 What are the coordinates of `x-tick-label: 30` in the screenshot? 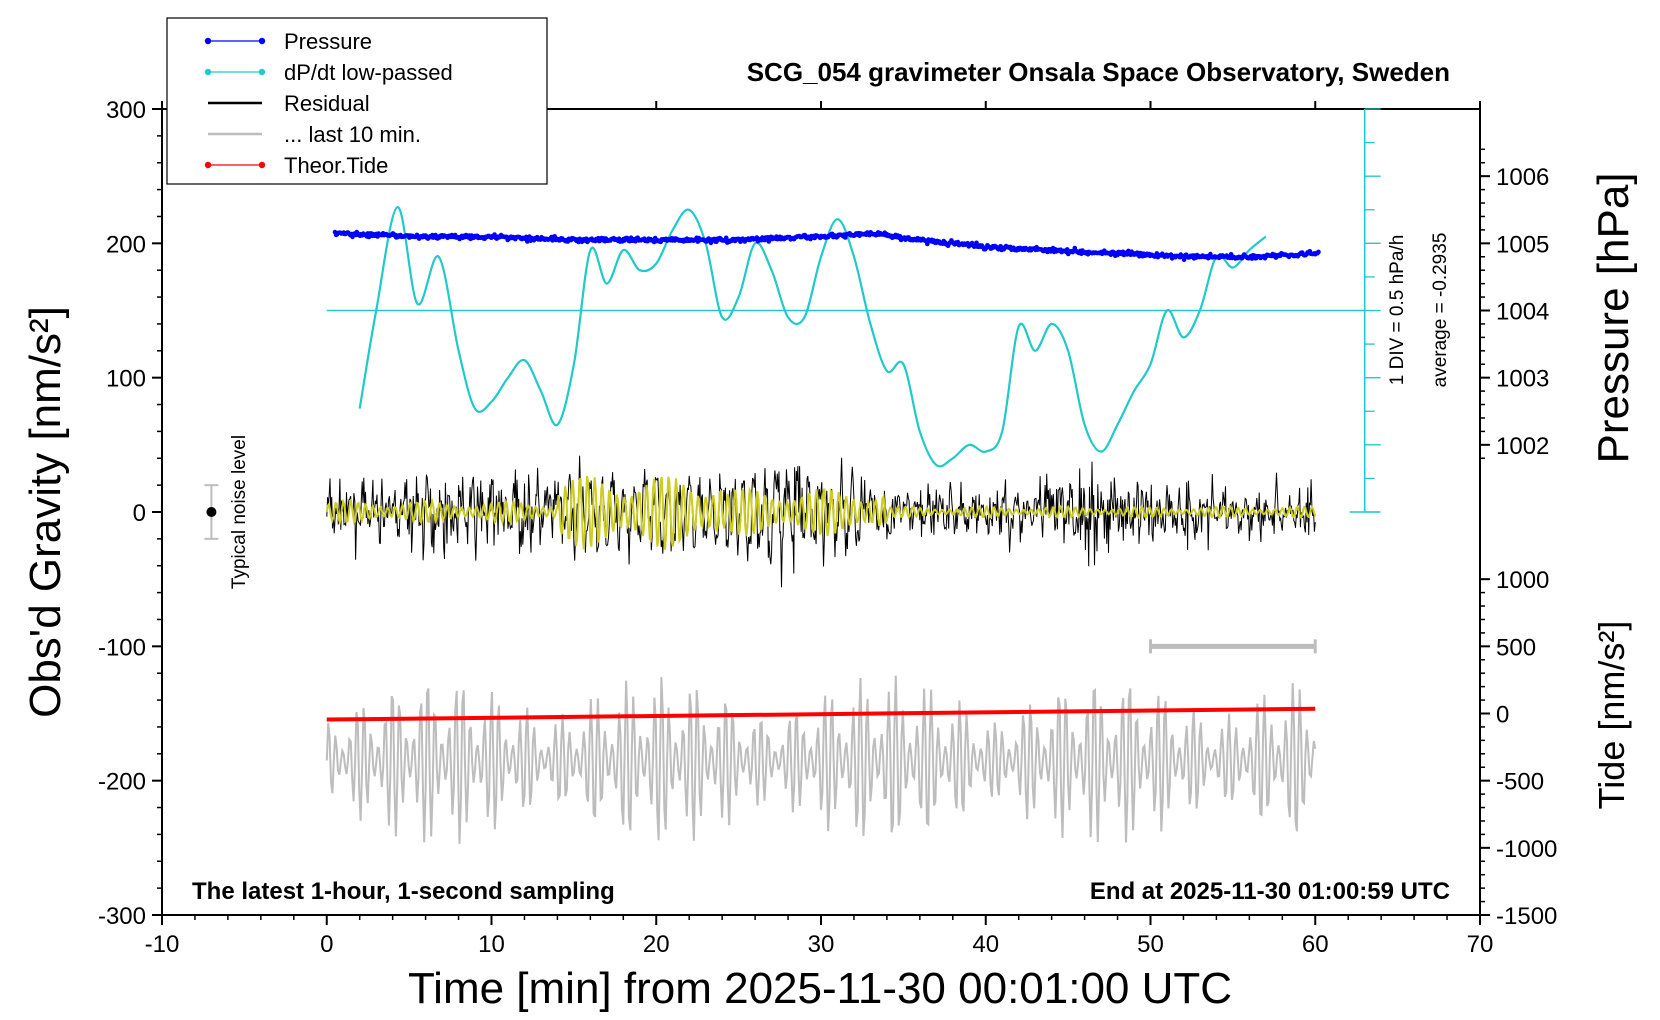 It's located at (821, 944).